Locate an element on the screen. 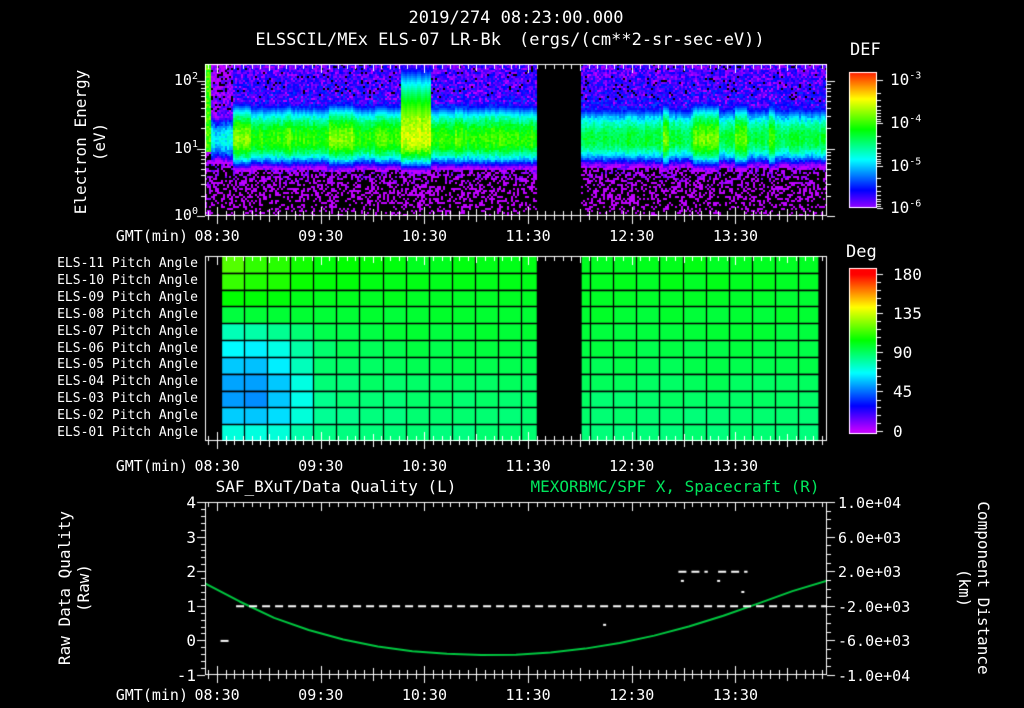 This screenshot has height=708, width=1024. spectrogram-y-tick-label: 102 is located at coordinates (185, 80).